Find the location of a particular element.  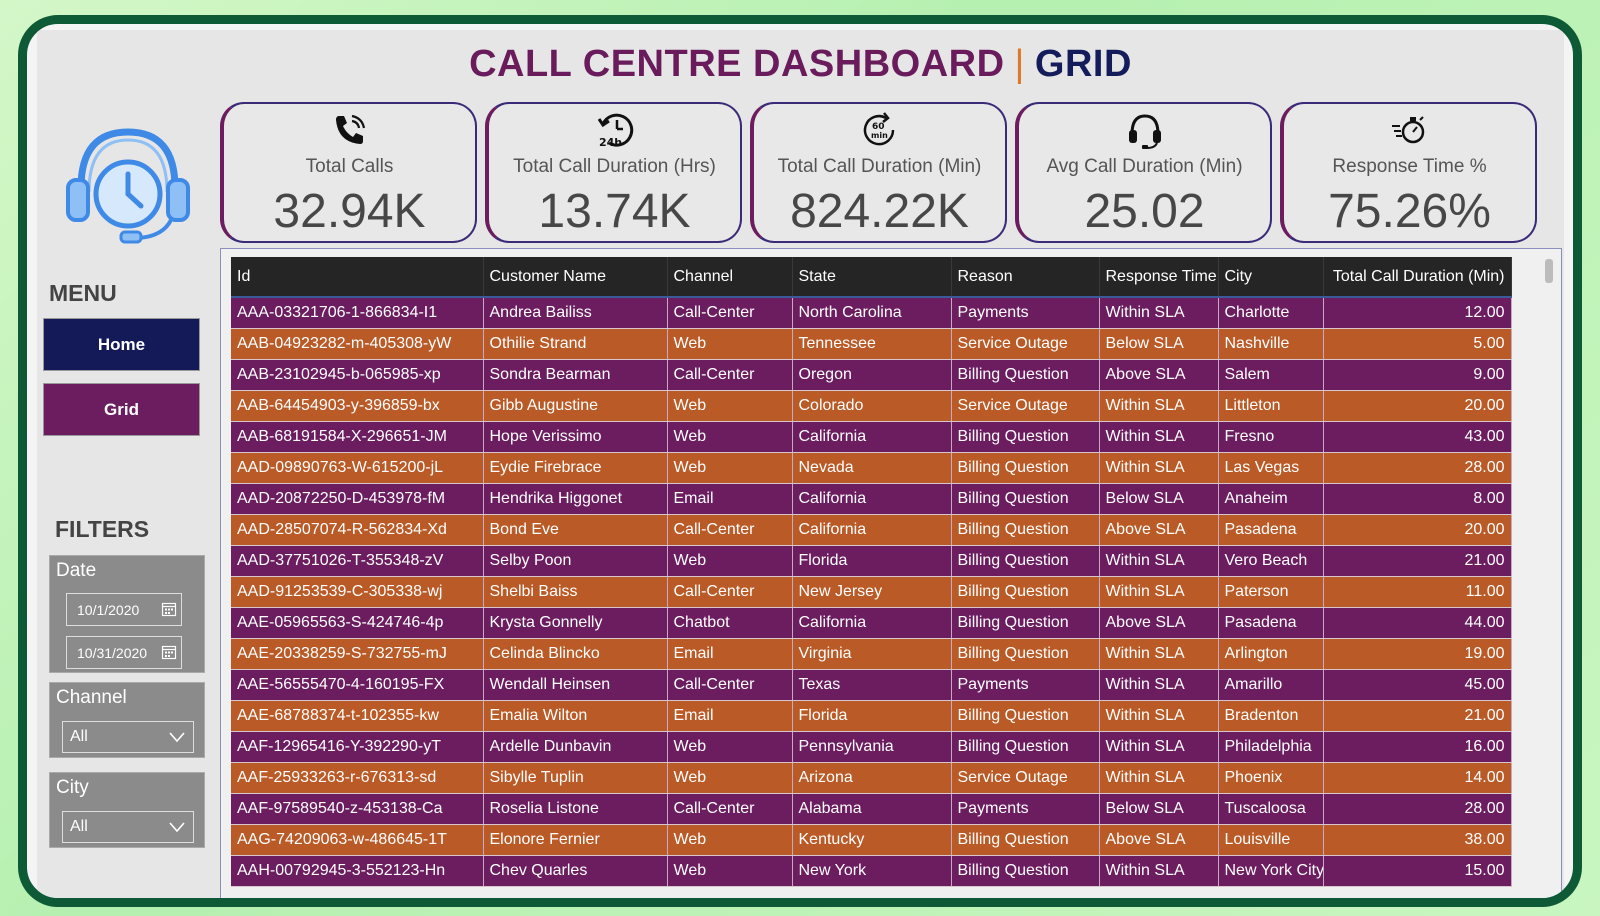

grid-button: Grid is located at coordinates (121, 409).